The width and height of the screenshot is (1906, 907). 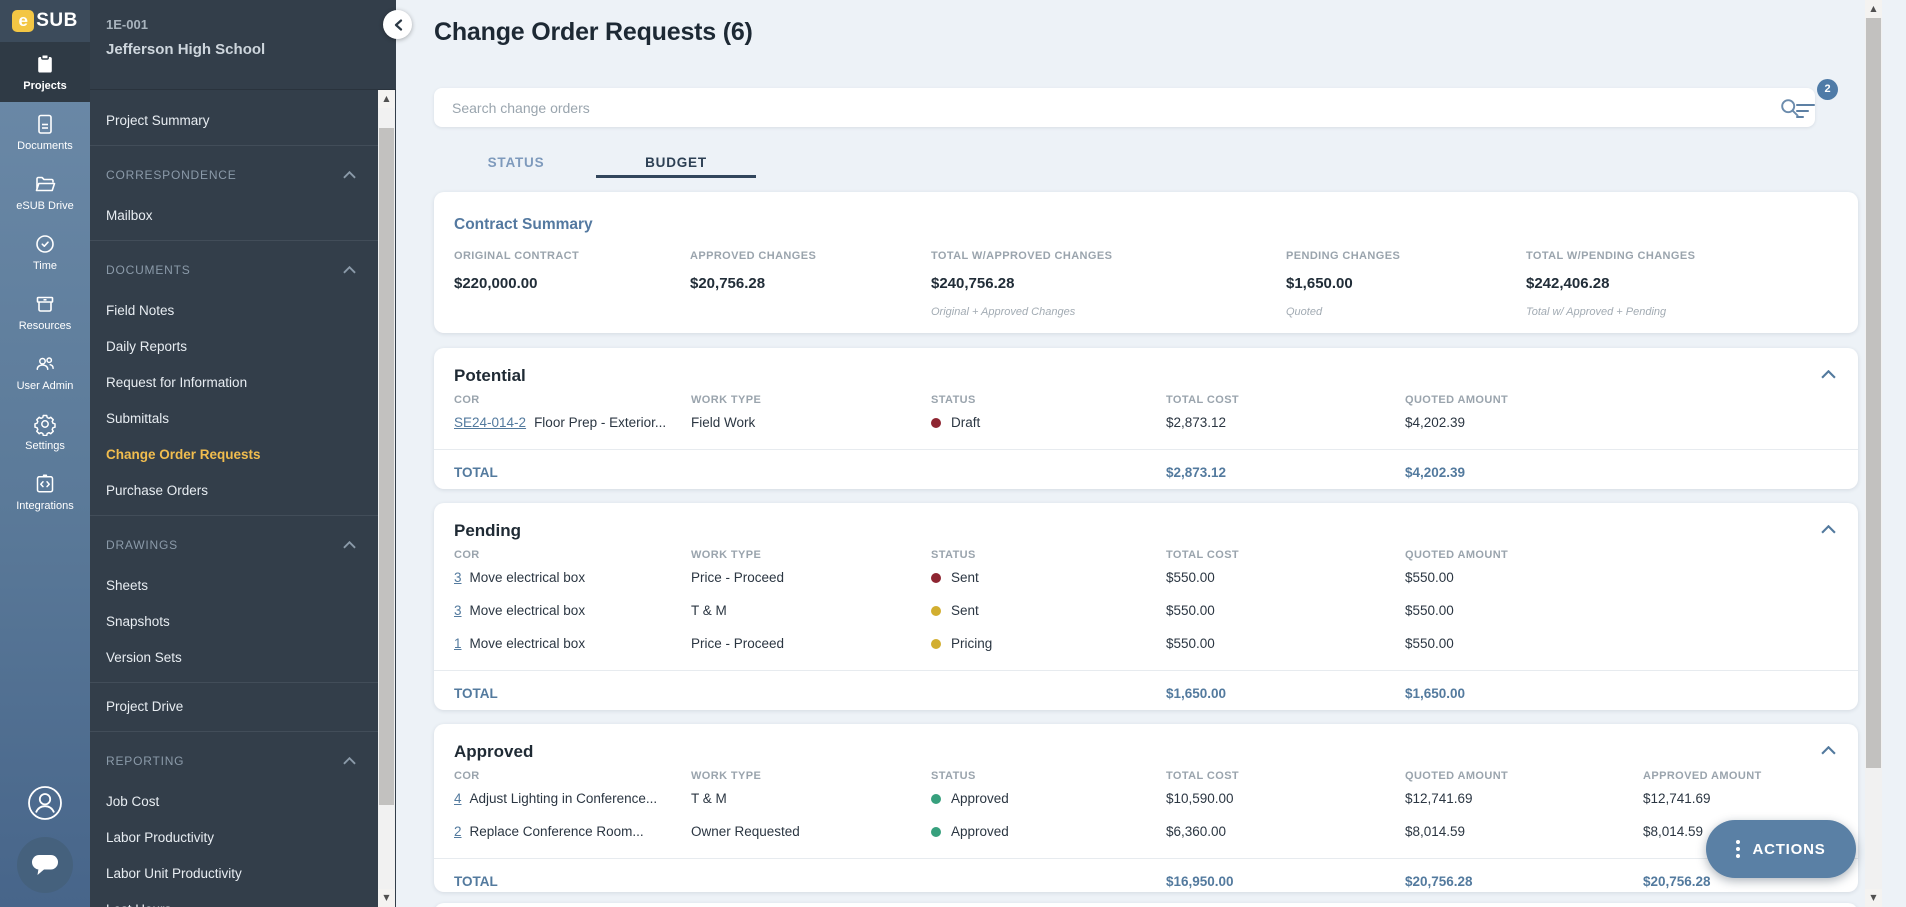 What do you see at coordinates (1429, 577) in the screenshot?
I see `quoted-amount-cell: $550.00` at bounding box center [1429, 577].